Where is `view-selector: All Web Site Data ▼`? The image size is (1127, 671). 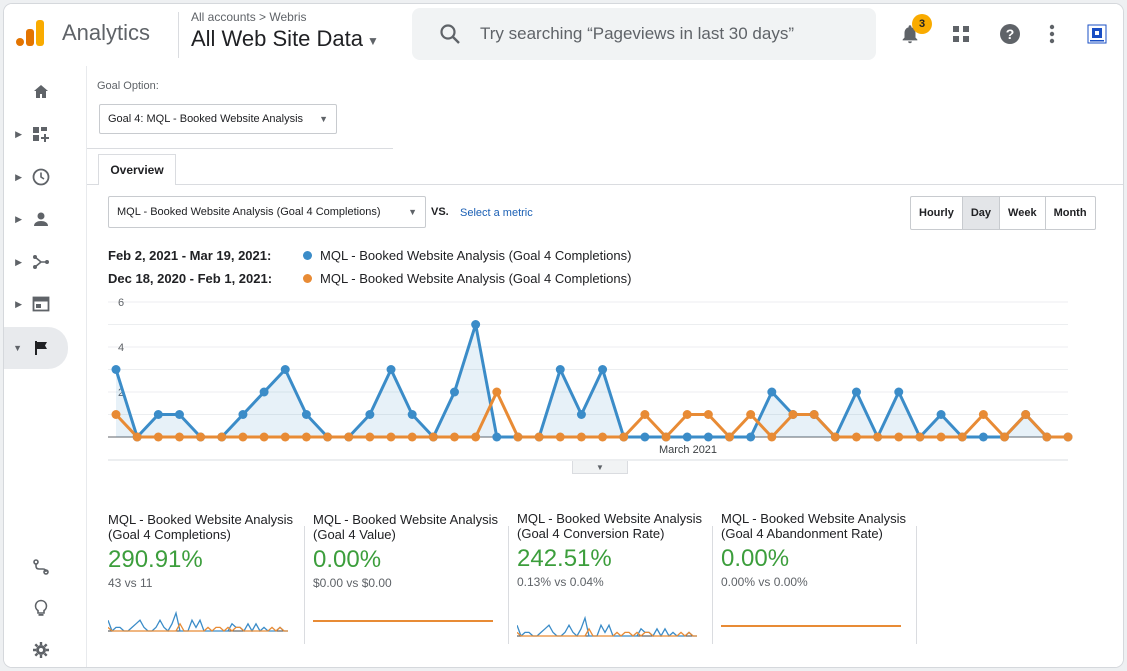 view-selector: All Web Site Data ▼ is located at coordinates (285, 39).